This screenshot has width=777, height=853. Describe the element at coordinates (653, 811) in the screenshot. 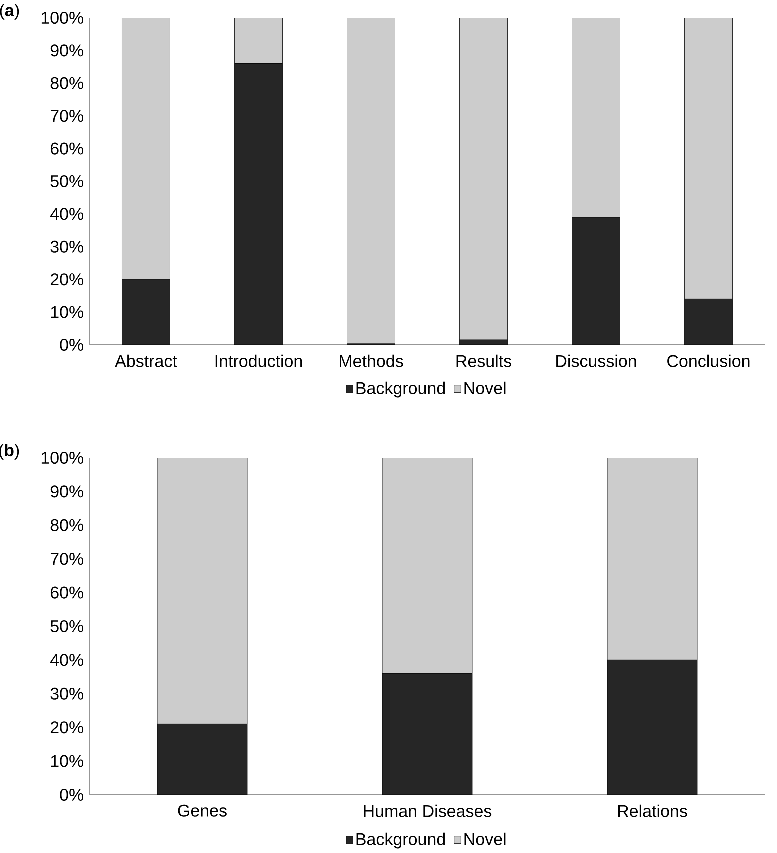

I see `x-tick-label: Relations` at that location.